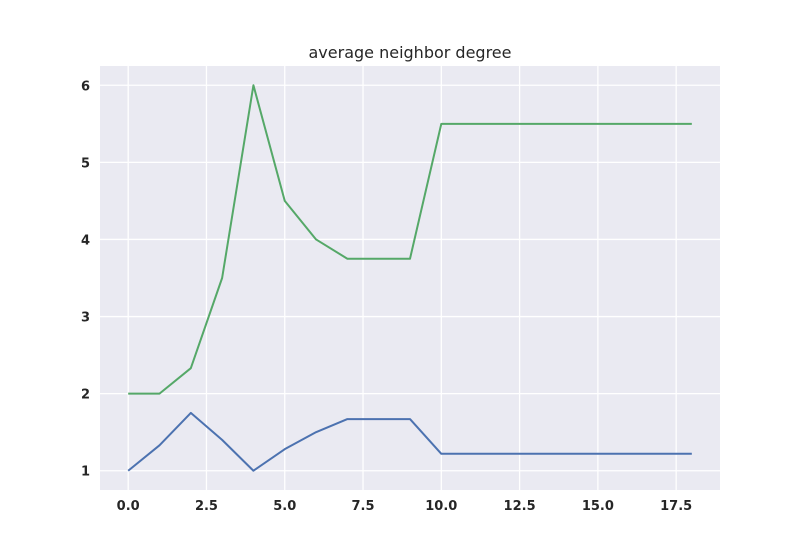  I want to click on x-tick-label: 2.5, so click(206, 506).